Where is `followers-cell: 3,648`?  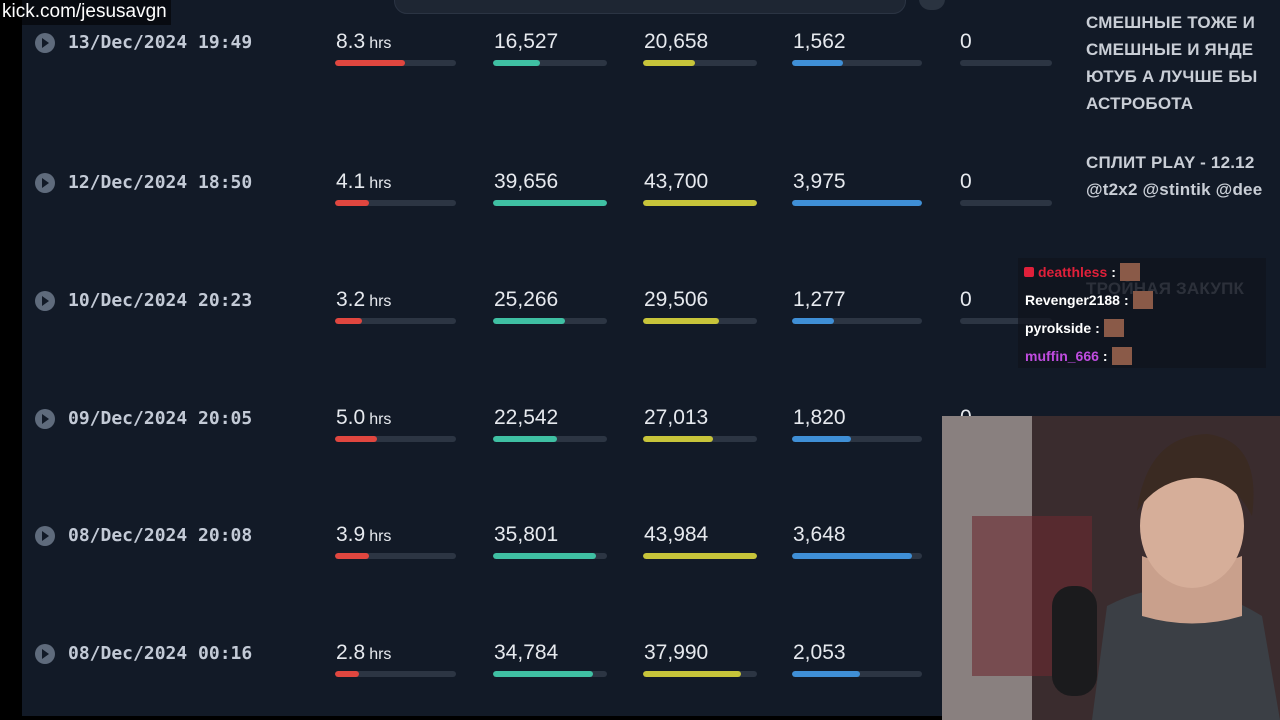
followers-cell: 3,648 is located at coordinates (819, 535).